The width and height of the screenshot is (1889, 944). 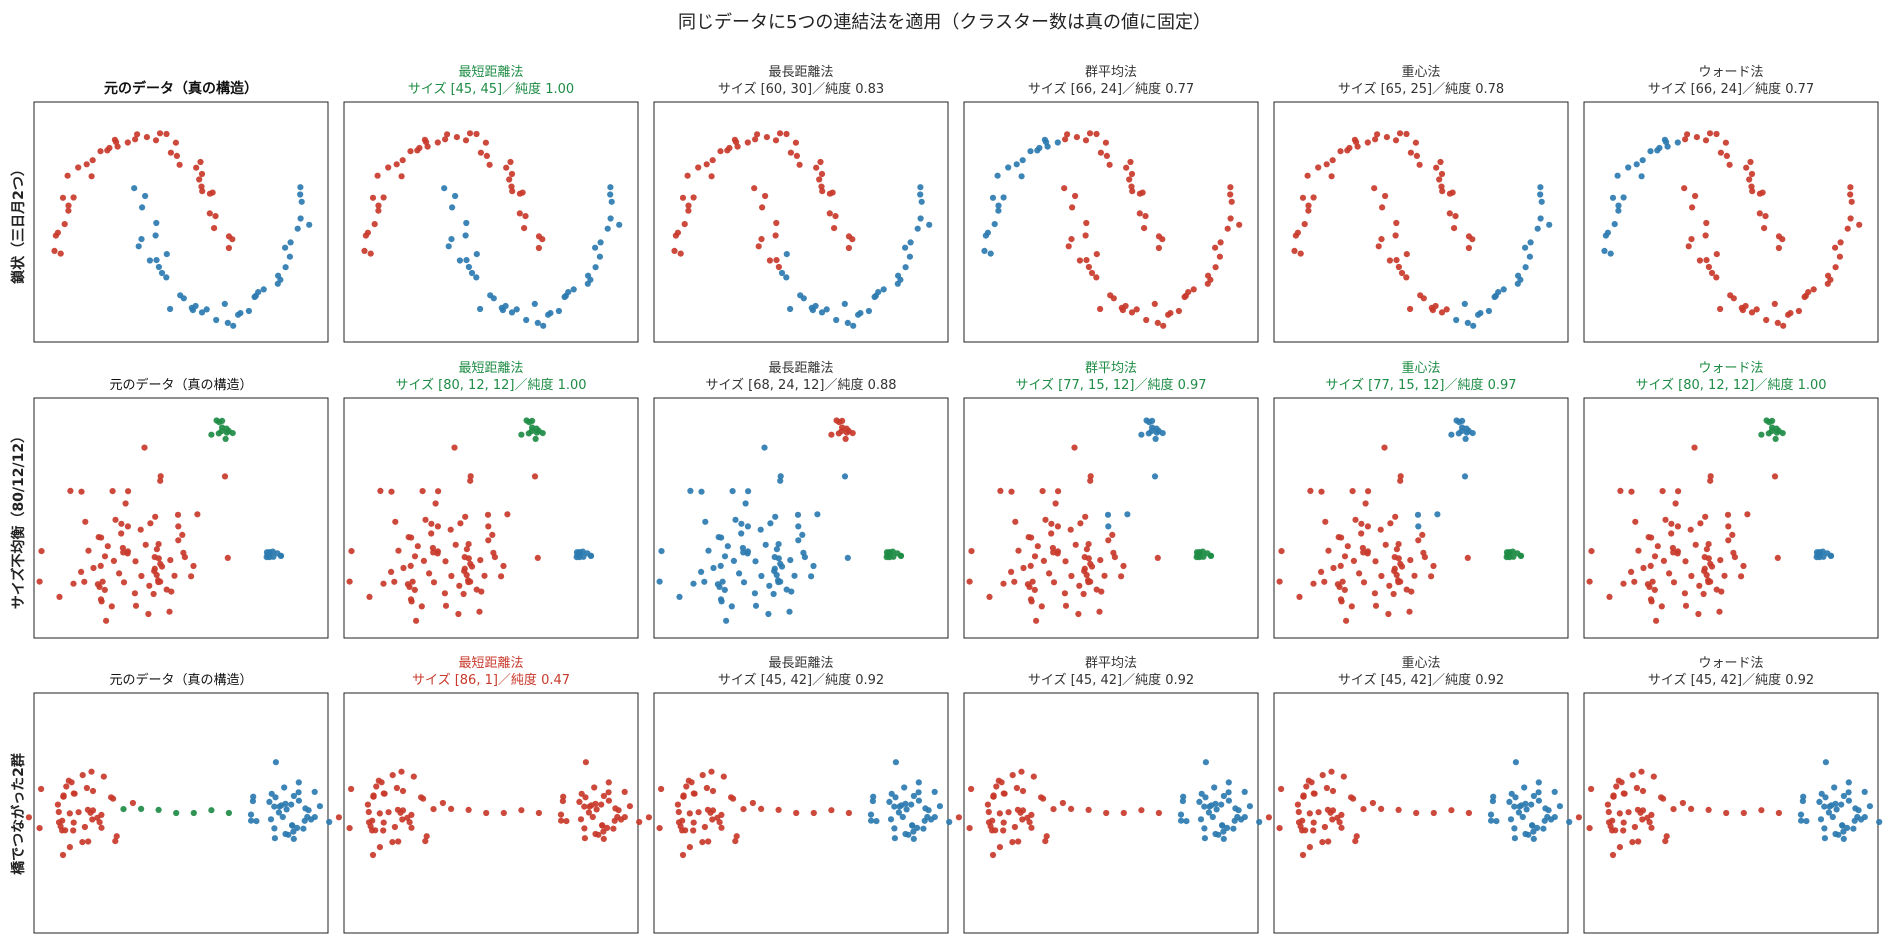 What do you see at coordinates (491, 72) in the screenshot?
I see `panel-method-label: 最短距離法` at bounding box center [491, 72].